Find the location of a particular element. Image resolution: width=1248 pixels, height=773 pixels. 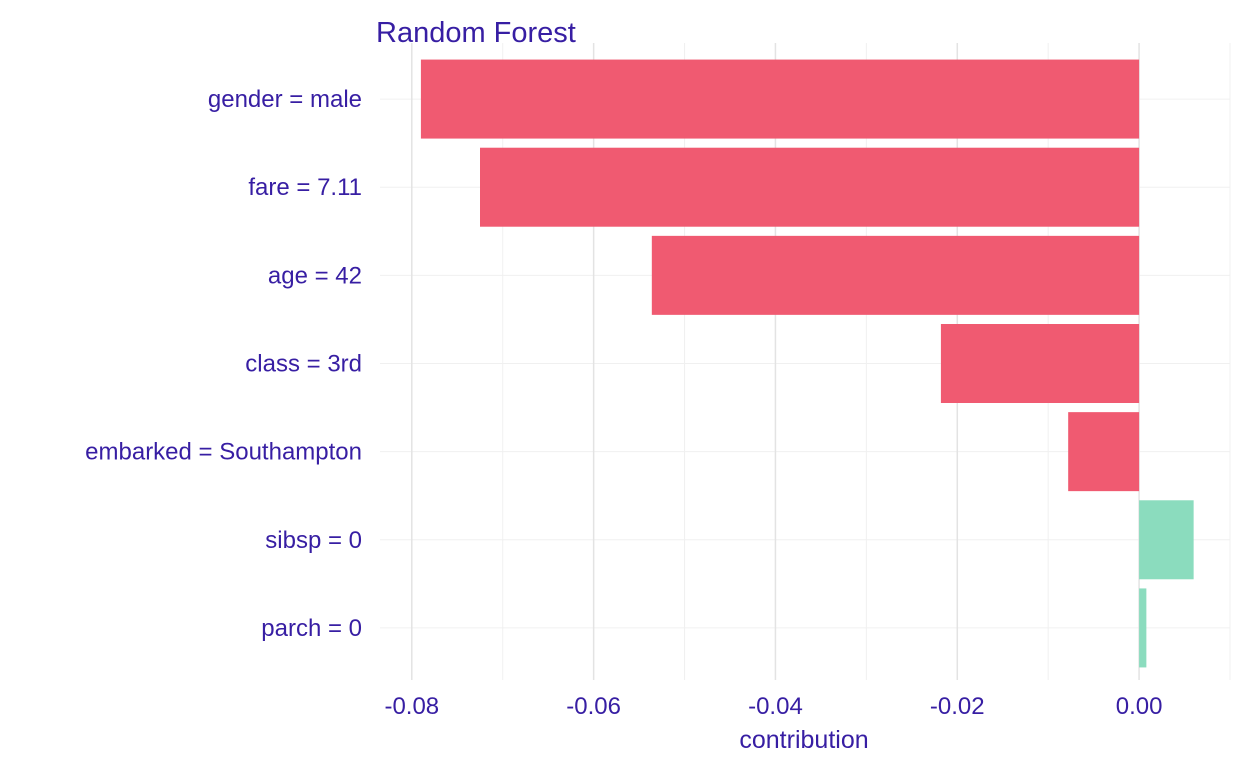

x-tick-label: 0.00 is located at coordinates (1139, 706).